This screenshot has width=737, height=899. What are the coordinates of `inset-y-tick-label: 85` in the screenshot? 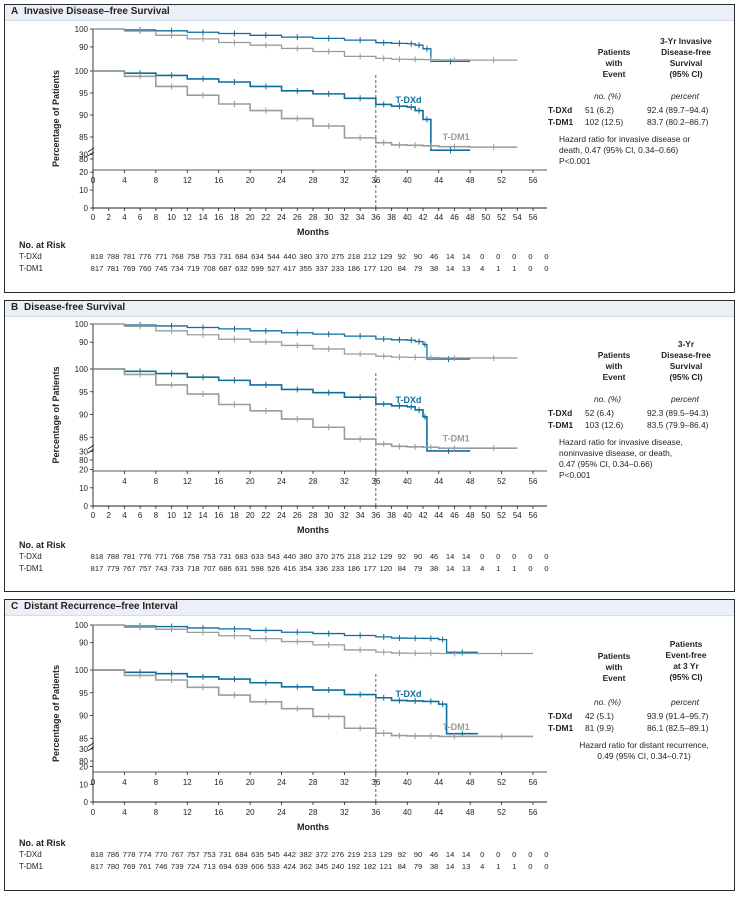 It's located at (83, 738).